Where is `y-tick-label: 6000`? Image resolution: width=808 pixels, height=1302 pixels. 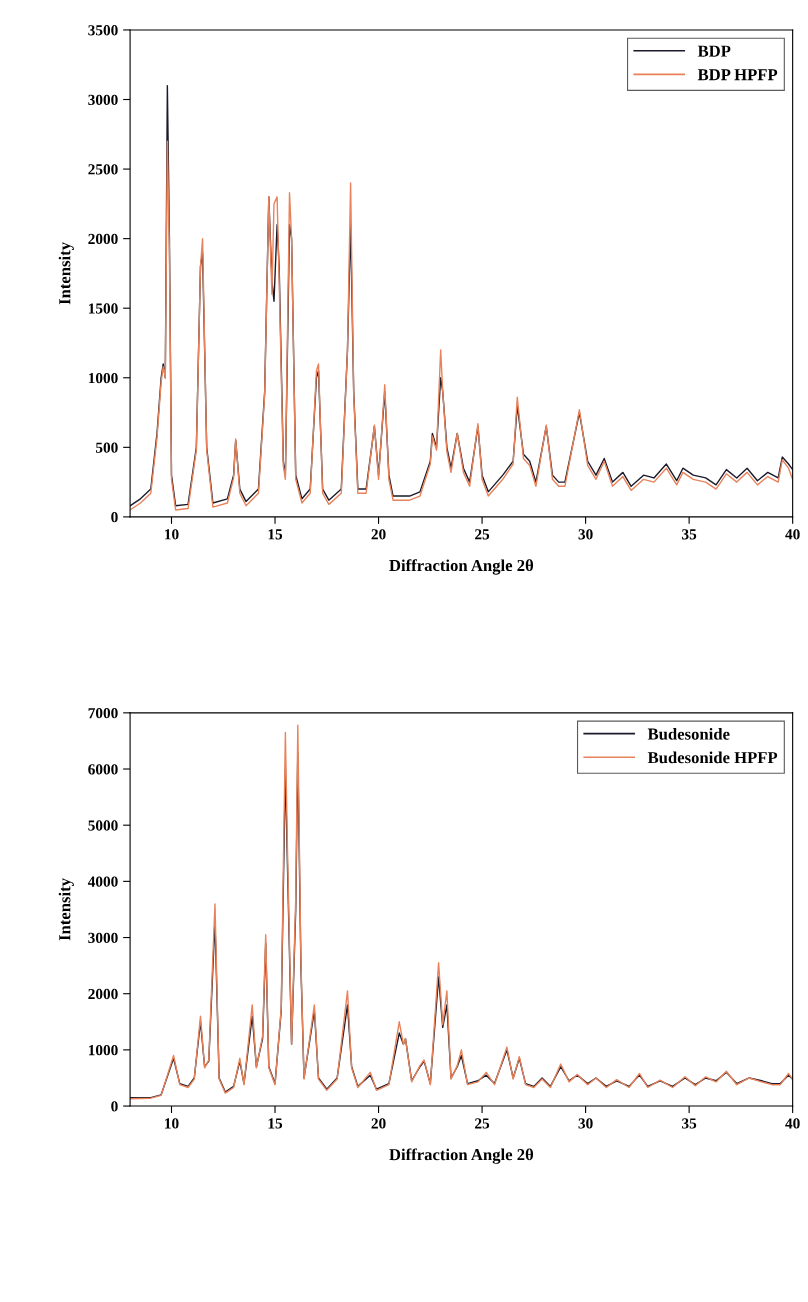
y-tick-label: 6000 is located at coordinates (103, 769).